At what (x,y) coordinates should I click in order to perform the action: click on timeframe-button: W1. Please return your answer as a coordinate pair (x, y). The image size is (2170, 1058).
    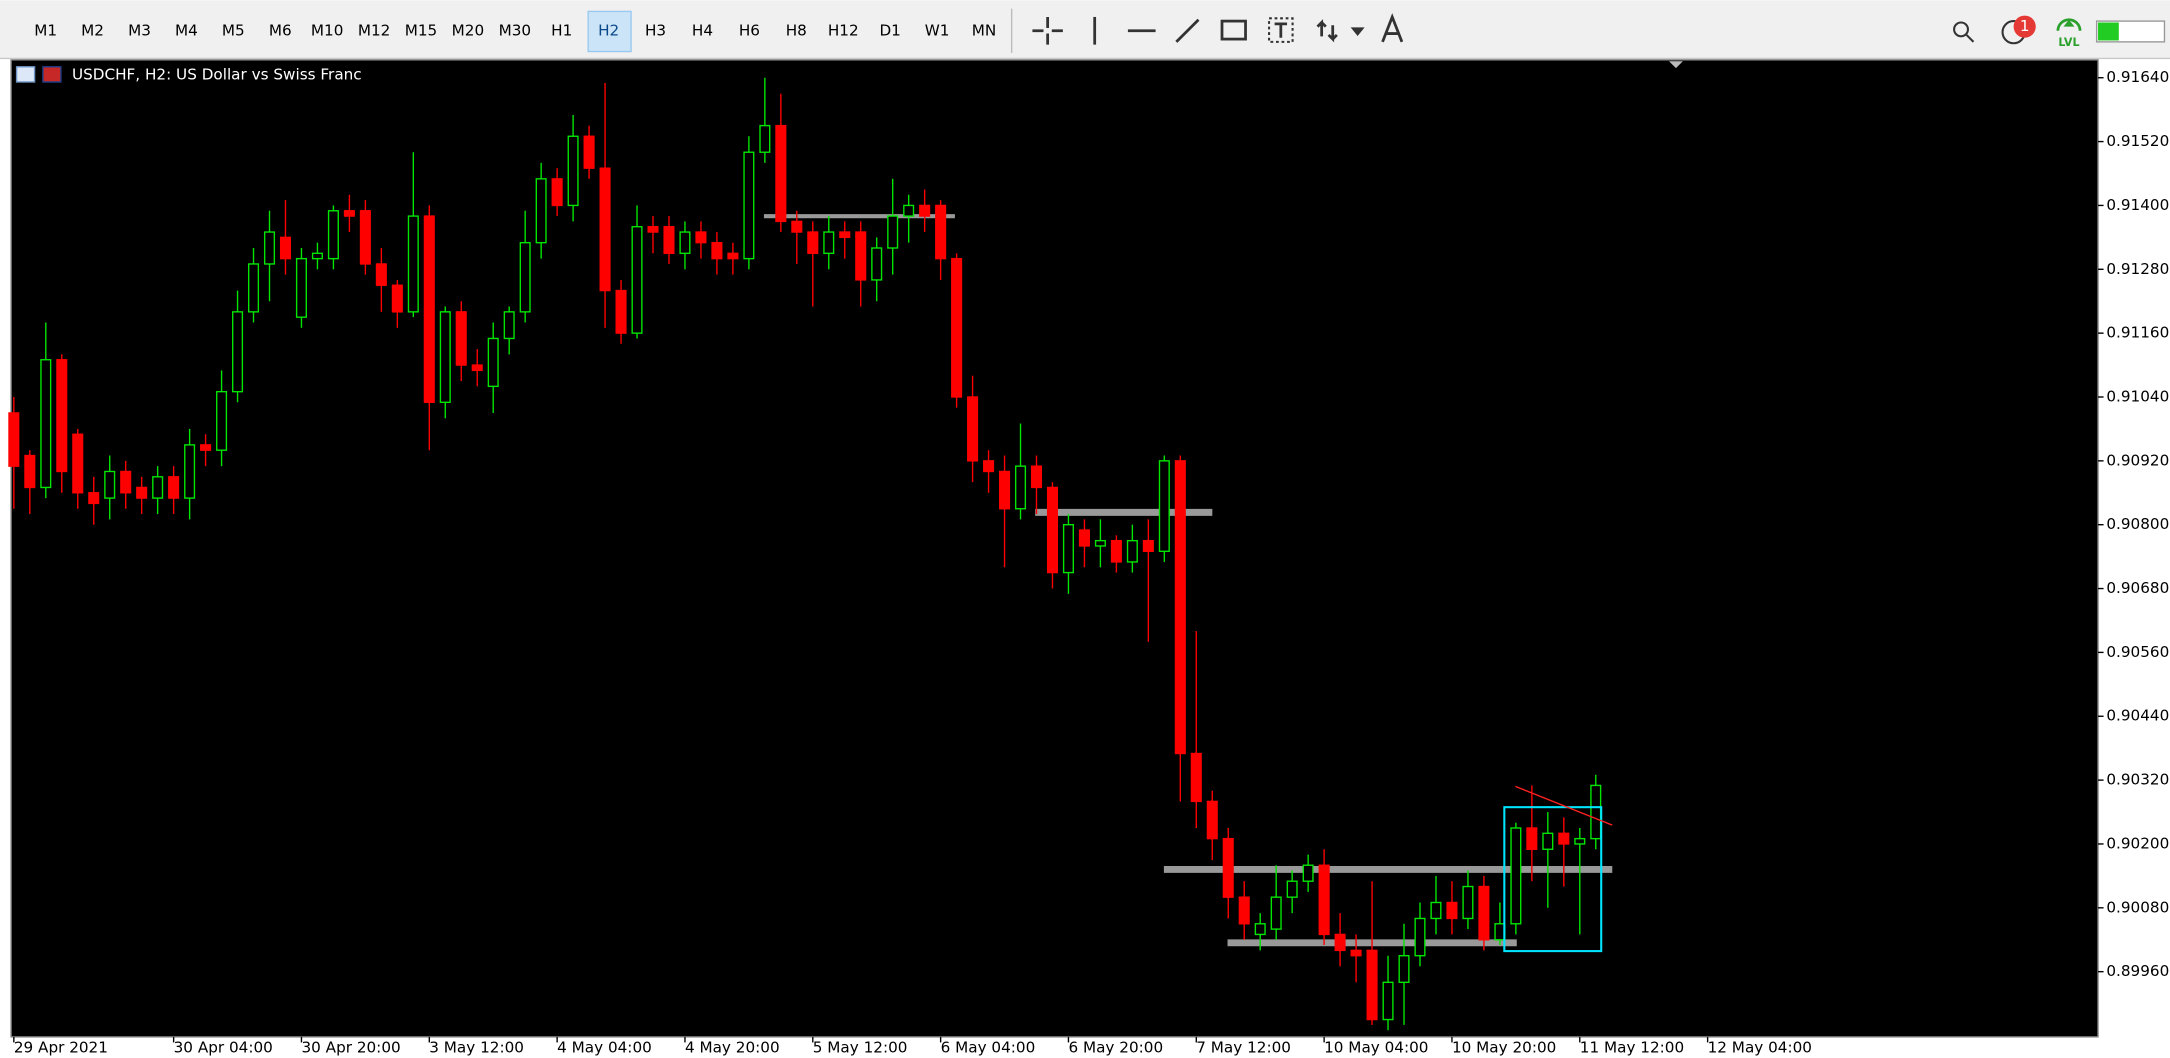
    Looking at the image, I should click on (937, 30).